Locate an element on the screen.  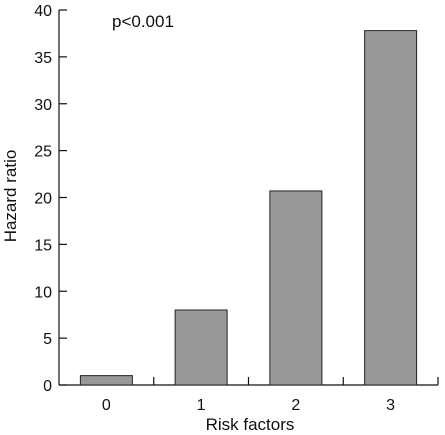
y-tick-label: 10 is located at coordinates (43, 292).